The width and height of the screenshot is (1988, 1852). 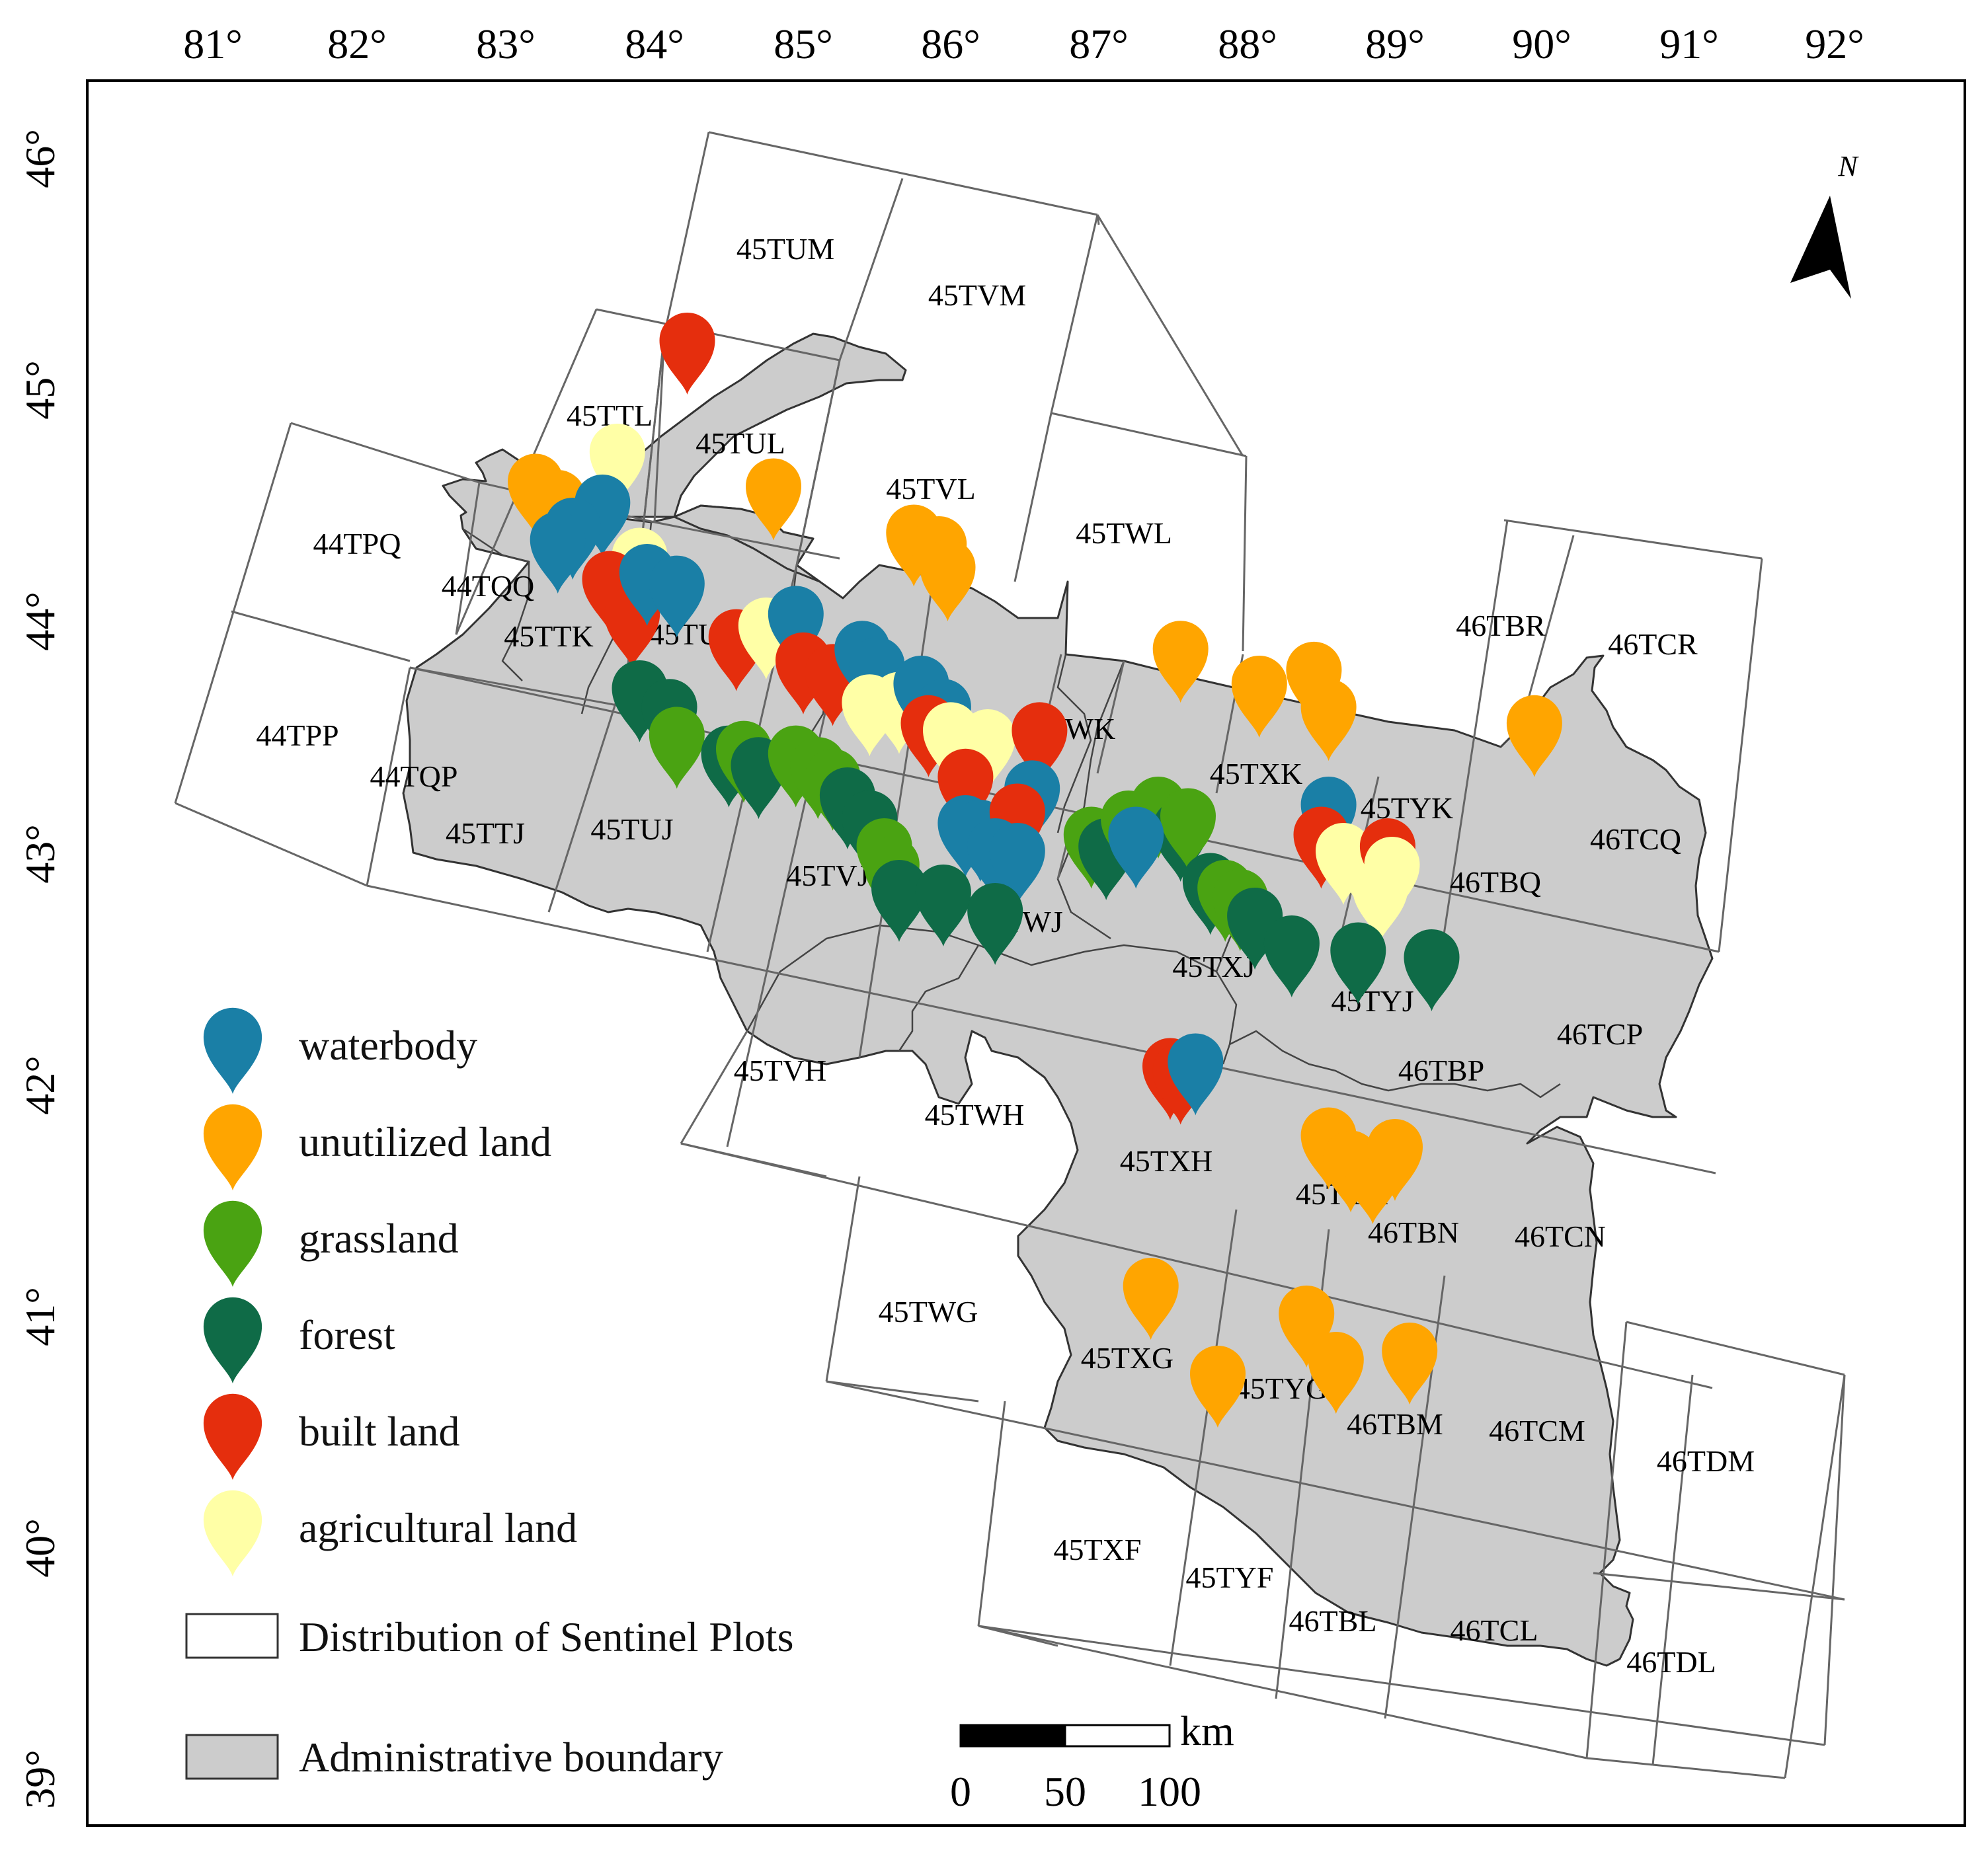 I want to click on scale-bar-tick-50: 50, so click(x=1065, y=1791).